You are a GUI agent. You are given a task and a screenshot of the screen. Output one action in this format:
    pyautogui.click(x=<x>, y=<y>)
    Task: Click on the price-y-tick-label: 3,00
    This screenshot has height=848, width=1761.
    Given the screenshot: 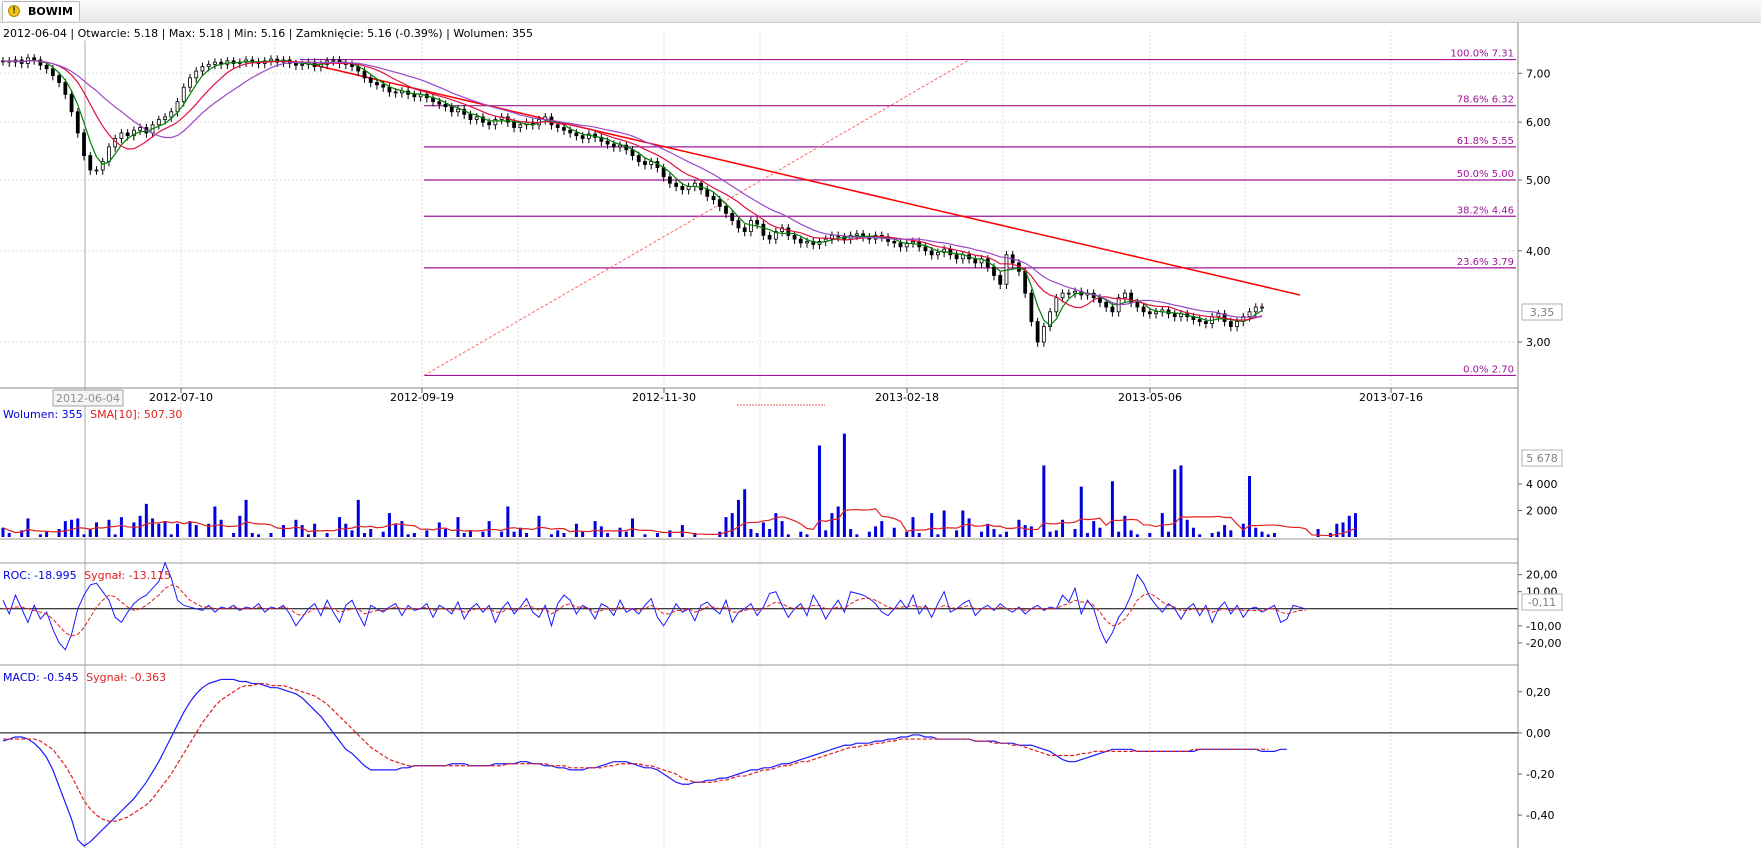 What is the action you would take?
    pyautogui.click(x=1538, y=342)
    